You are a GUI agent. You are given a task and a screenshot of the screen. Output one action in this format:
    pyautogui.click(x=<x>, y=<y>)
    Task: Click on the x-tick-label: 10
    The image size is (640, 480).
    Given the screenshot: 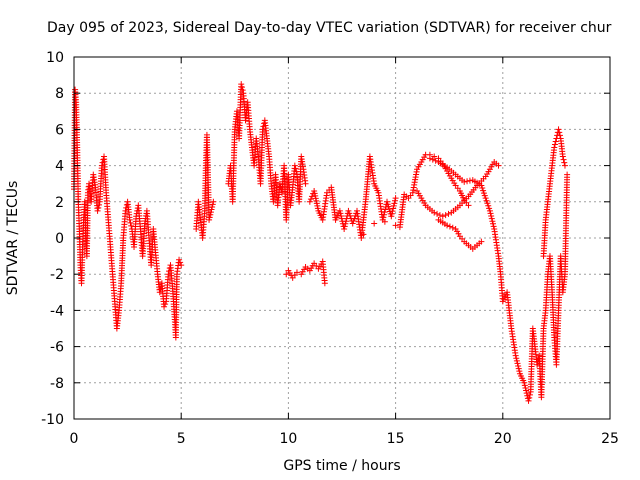 What is the action you would take?
    pyautogui.click(x=288, y=439)
    